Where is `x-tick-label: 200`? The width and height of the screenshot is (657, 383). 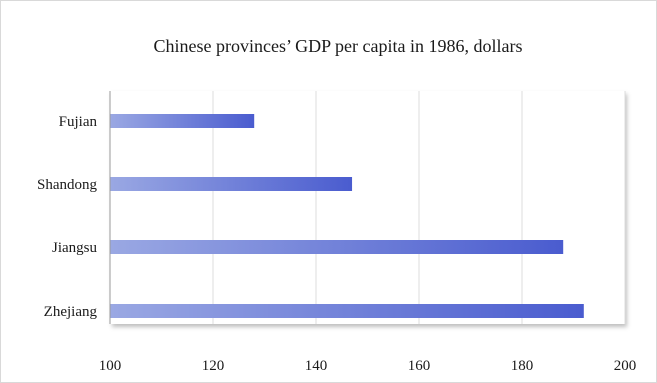 x-tick-label: 200 is located at coordinates (625, 366).